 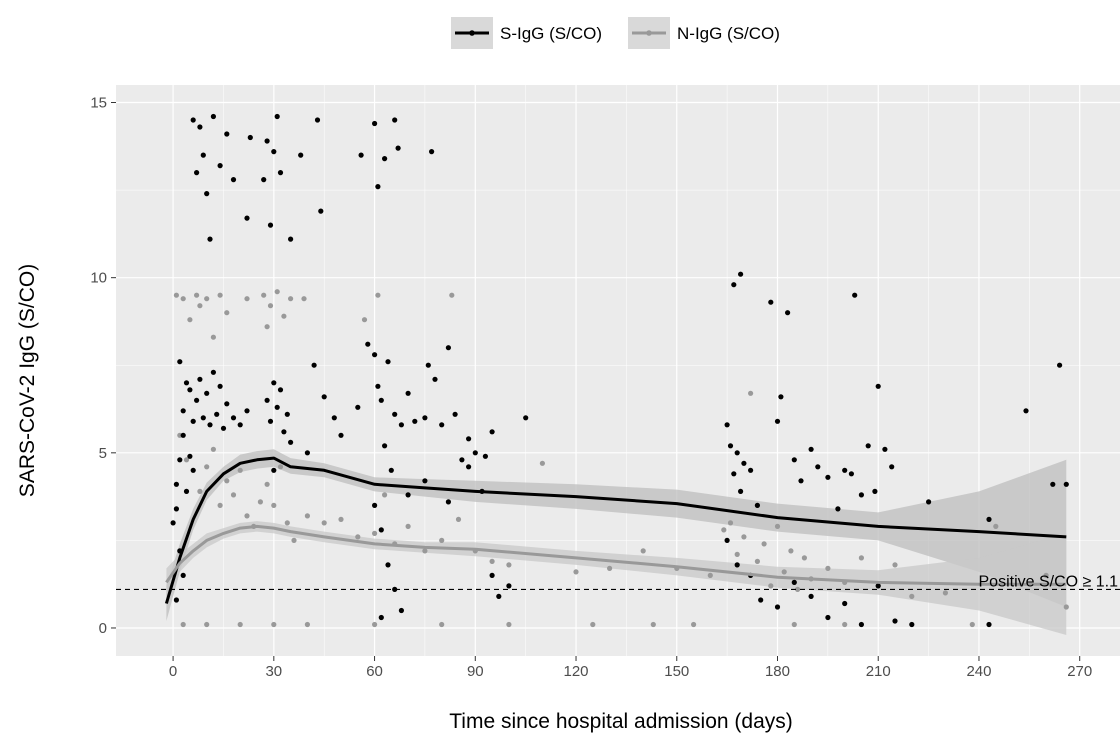 What do you see at coordinates (98, 103) in the screenshot?
I see `y-tick-label: 15` at bounding box center [98, 103].